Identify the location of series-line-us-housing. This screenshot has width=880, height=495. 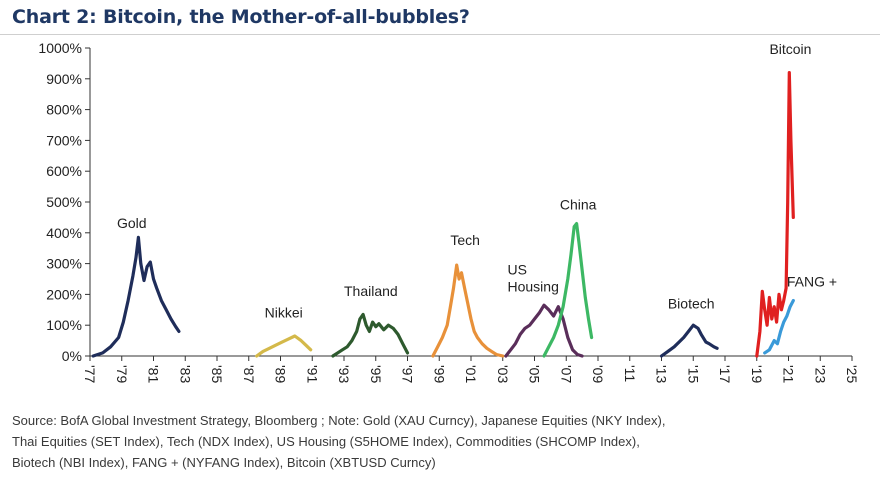
(544, 330).